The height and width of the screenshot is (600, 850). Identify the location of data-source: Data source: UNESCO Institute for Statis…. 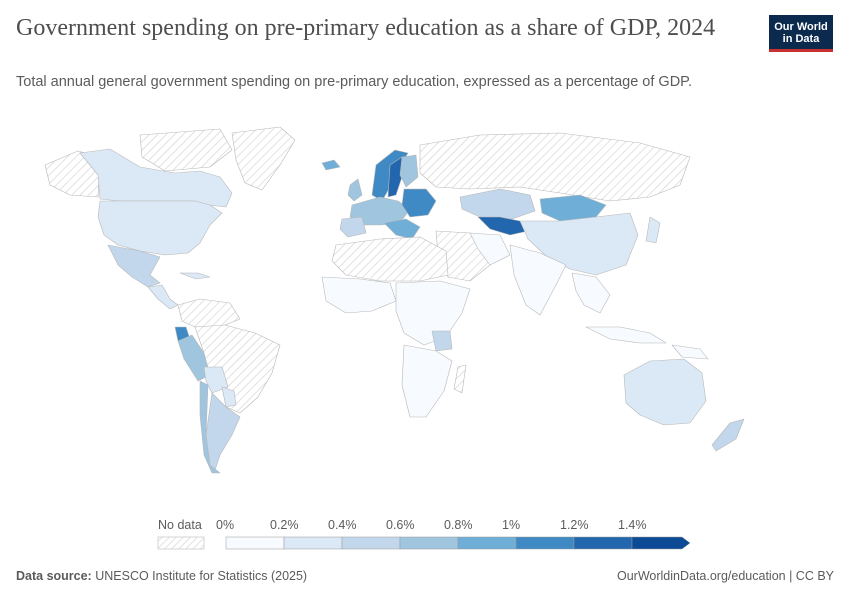
(161, 576).